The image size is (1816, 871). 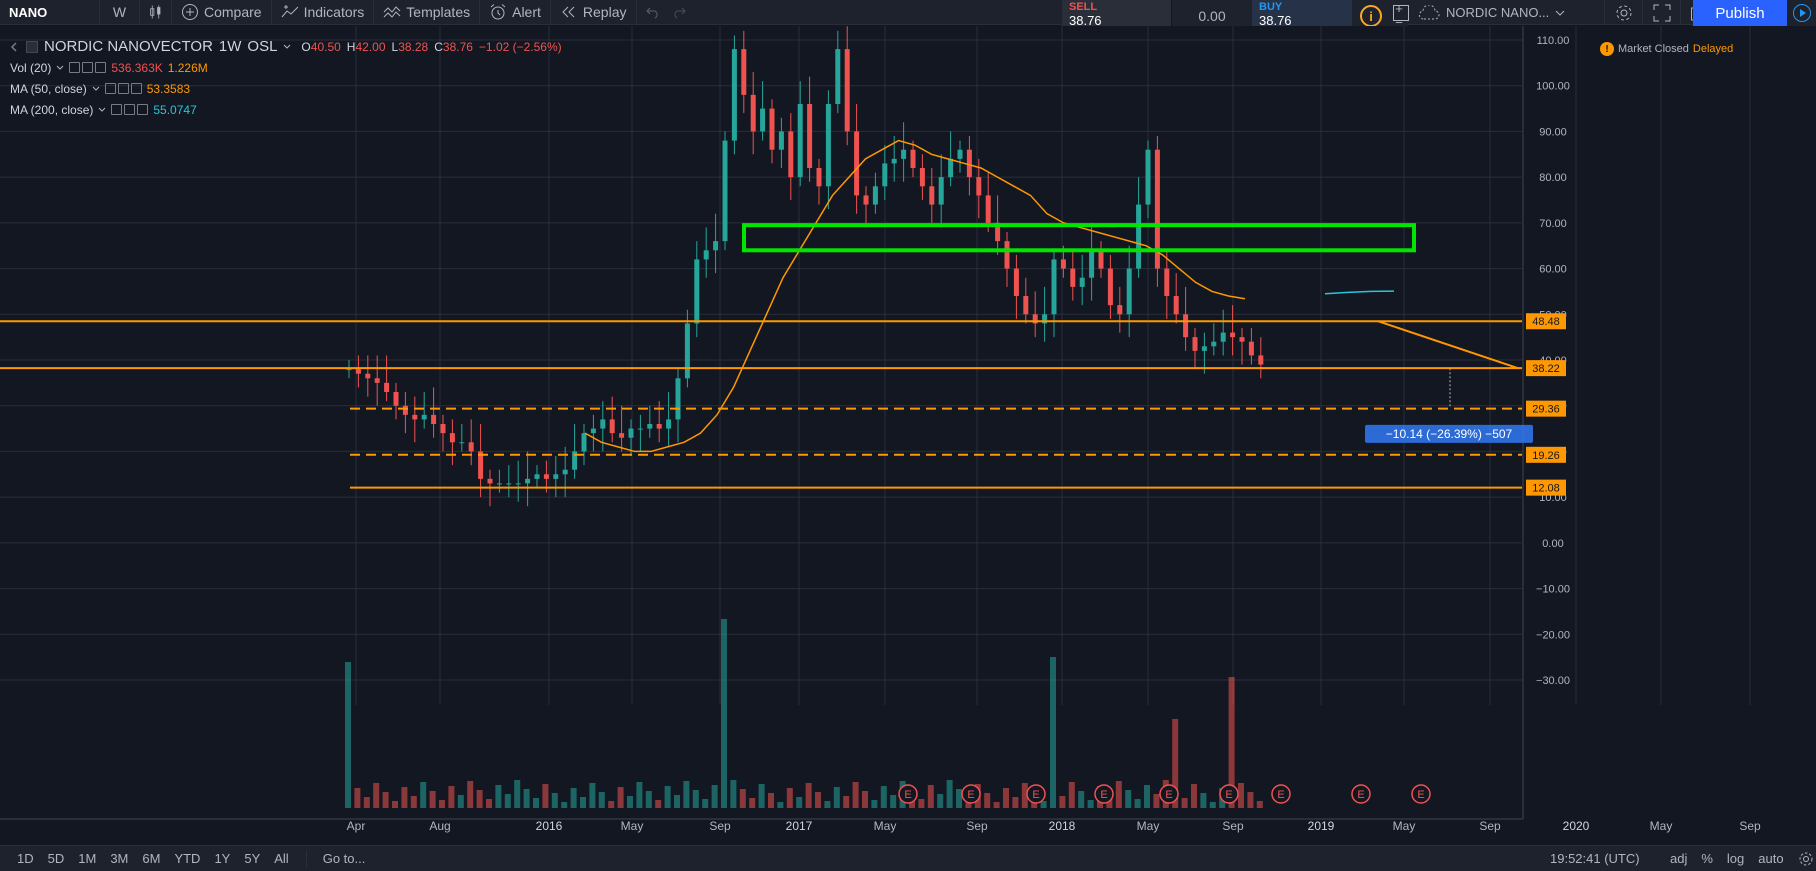 What do you see at coordinates (1553, 635) in the screenshot?
I see `price-tick-label: −20.00` at bounding box center [1553, 635].